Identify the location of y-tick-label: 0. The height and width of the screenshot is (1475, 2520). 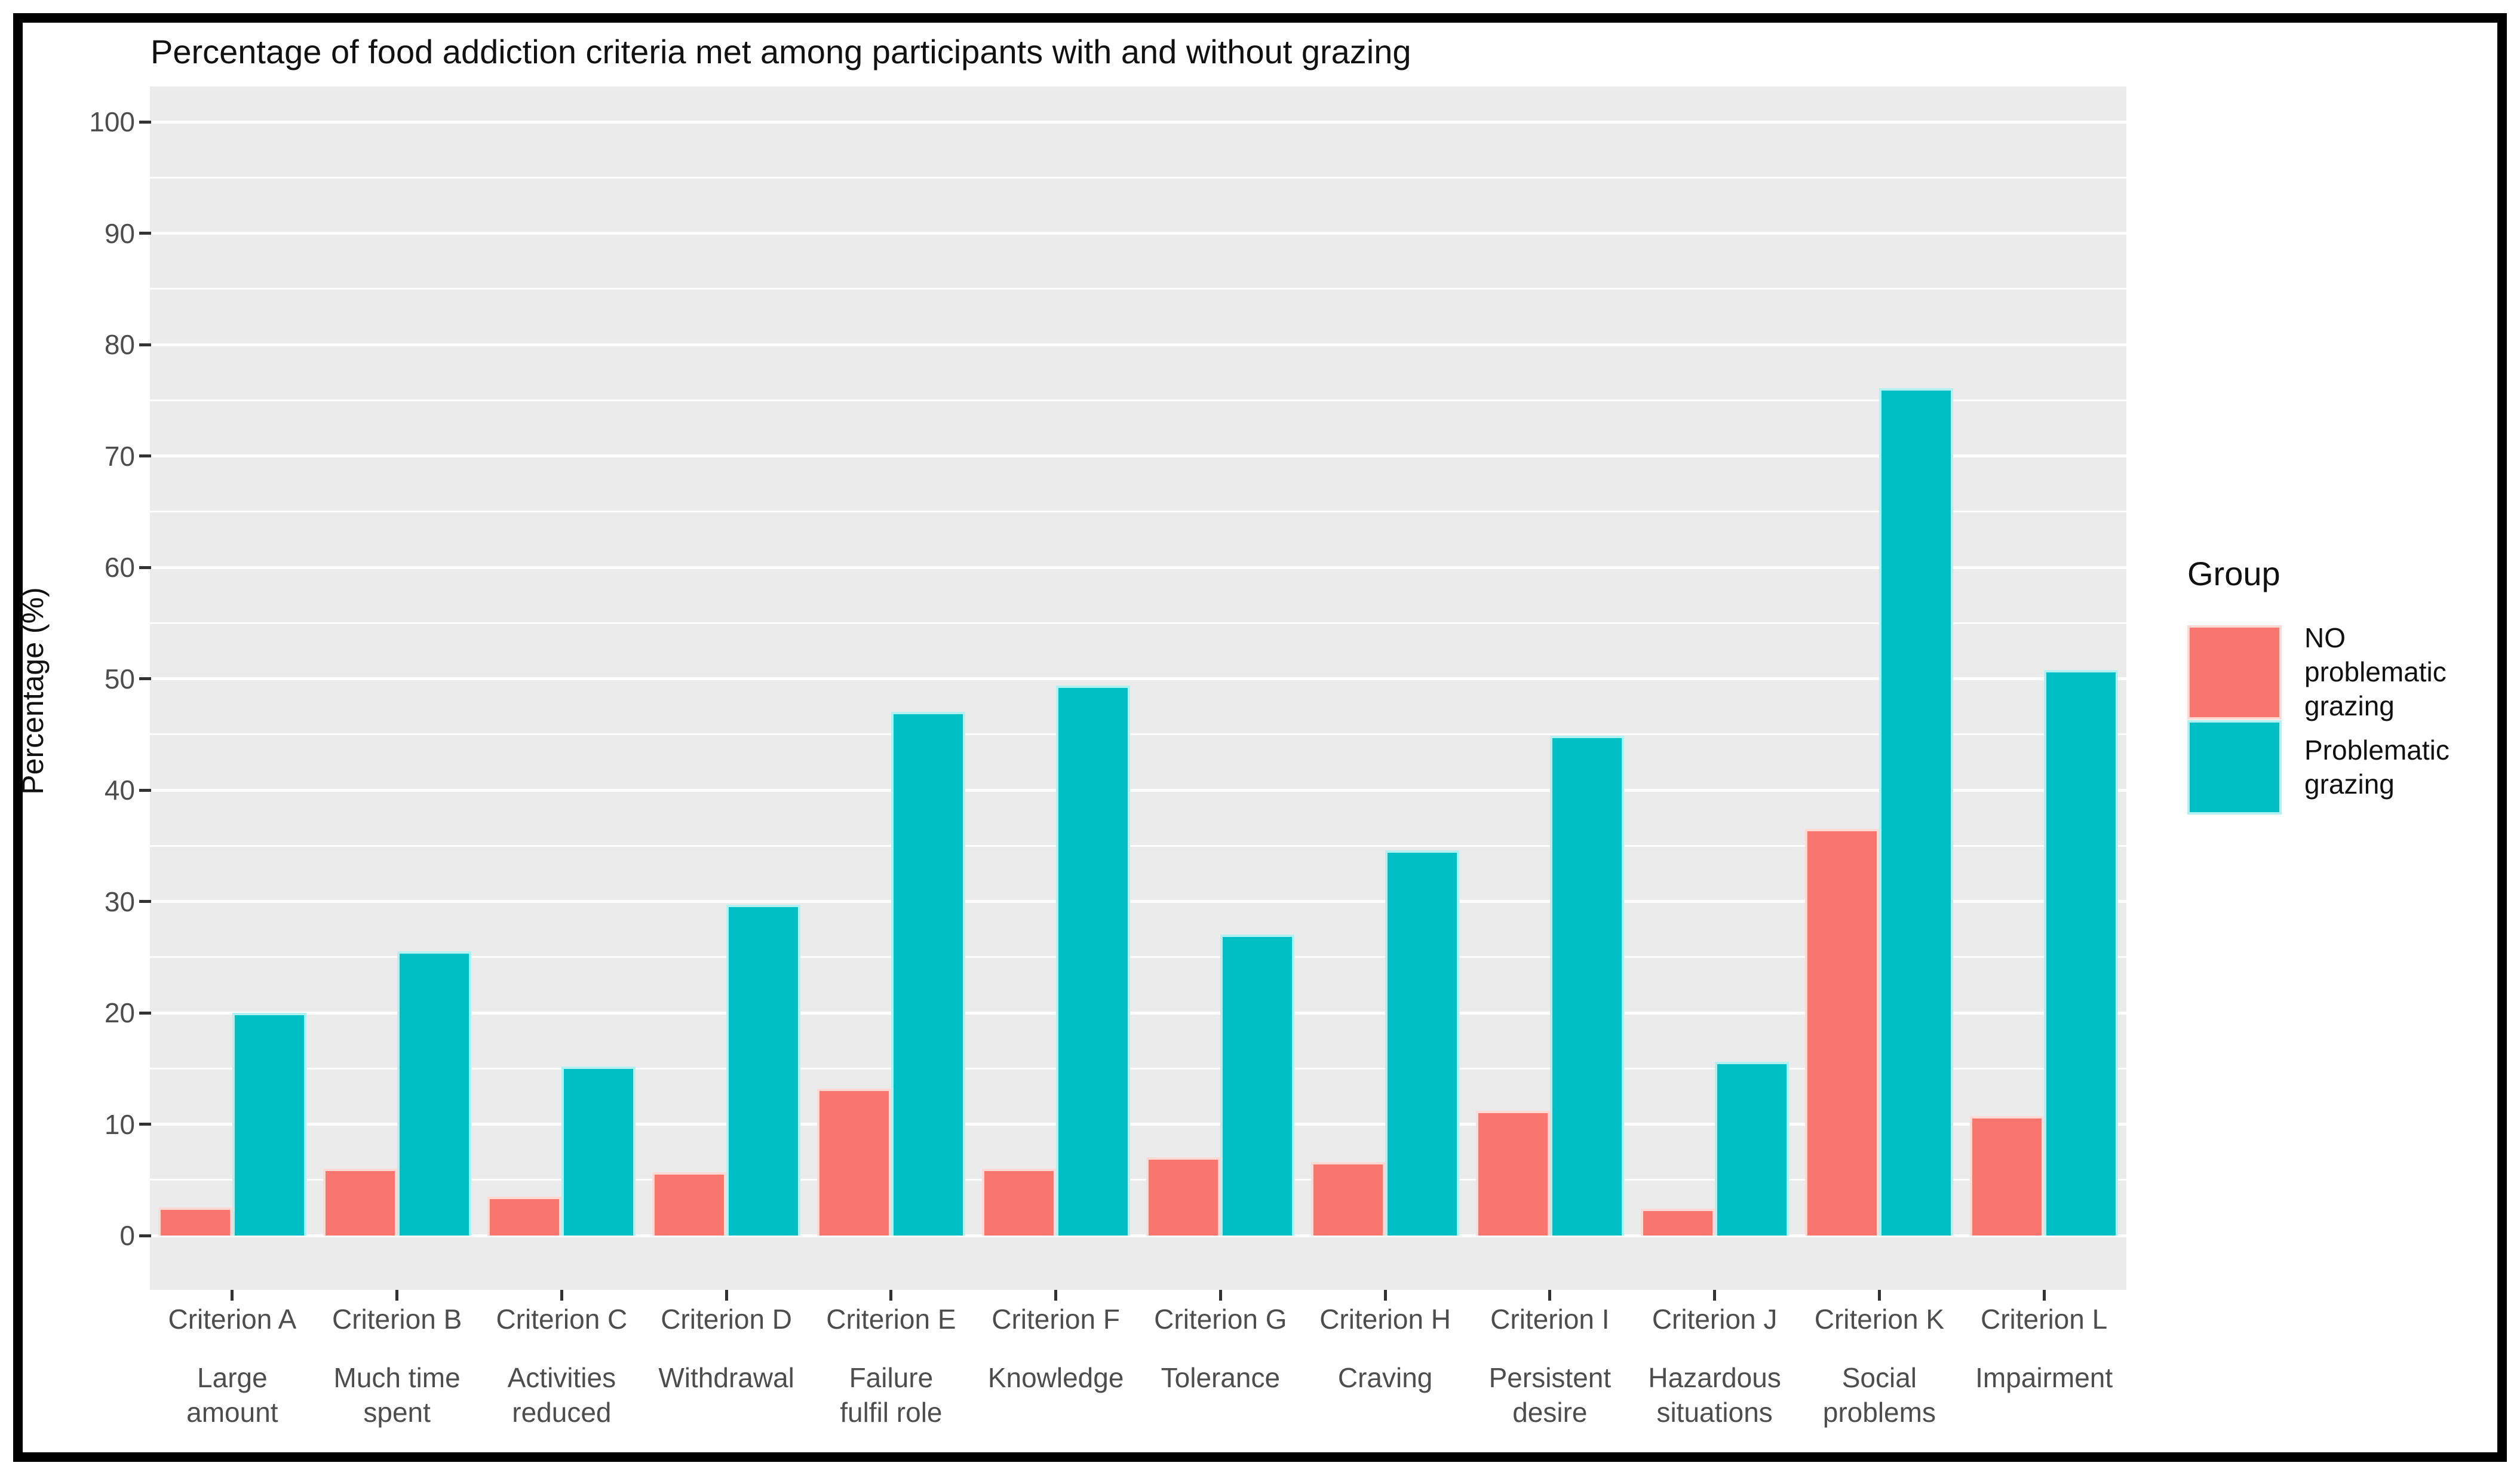
(127, 1236).